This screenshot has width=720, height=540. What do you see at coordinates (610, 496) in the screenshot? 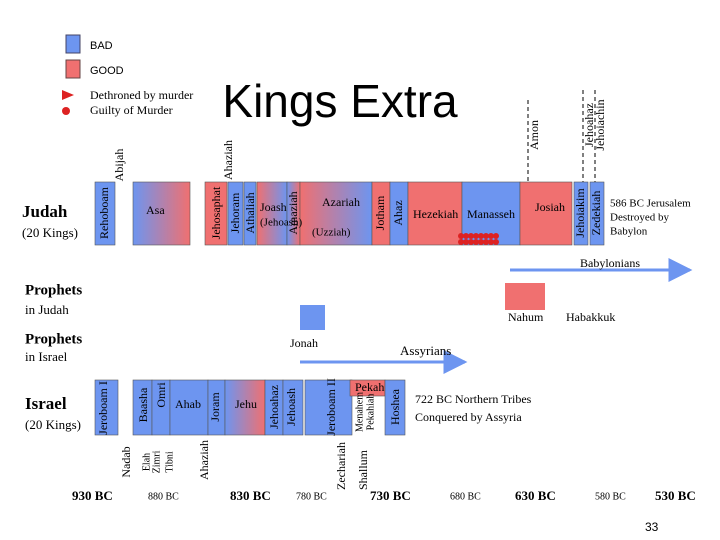
I see `date-label: 580 BC` at bounding box center [610, 496].